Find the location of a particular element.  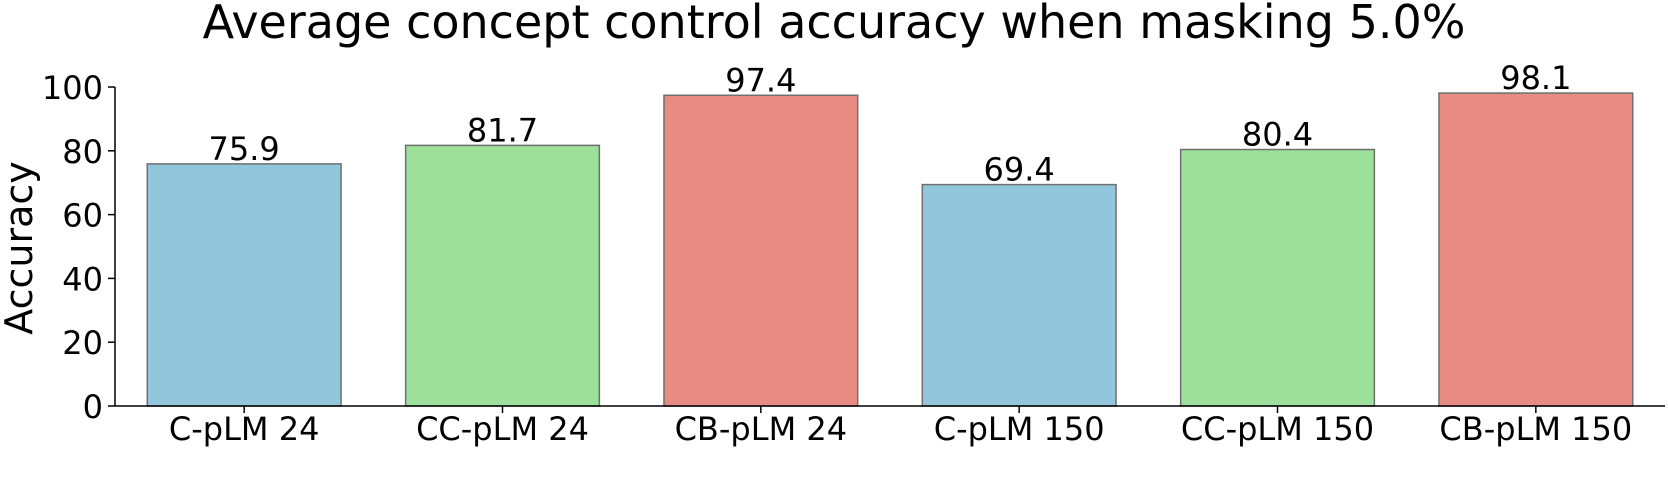

y-tick-label: 100 is located at coordinates (72, 88).